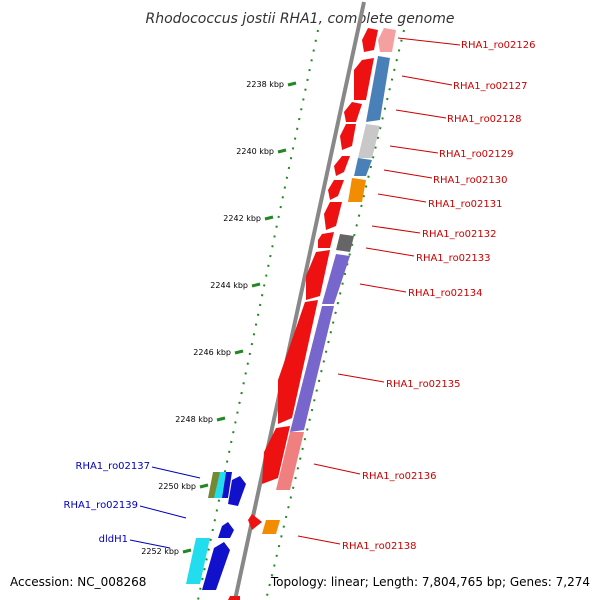  Describe the element at coordinates (113, 539) in the screenshot. I see `gene-label: dldH1` at that location.